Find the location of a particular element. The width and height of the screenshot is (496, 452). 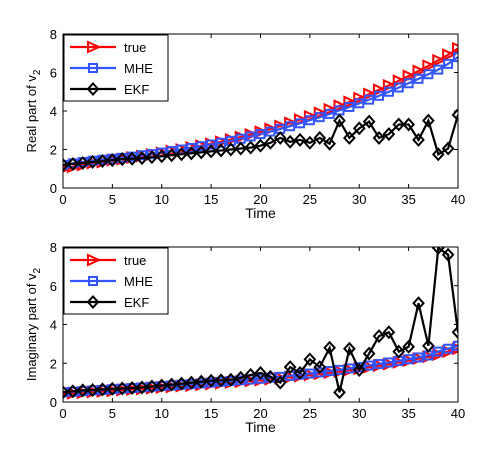

y-tick-label: 4 is located at coordinates (53, 111).